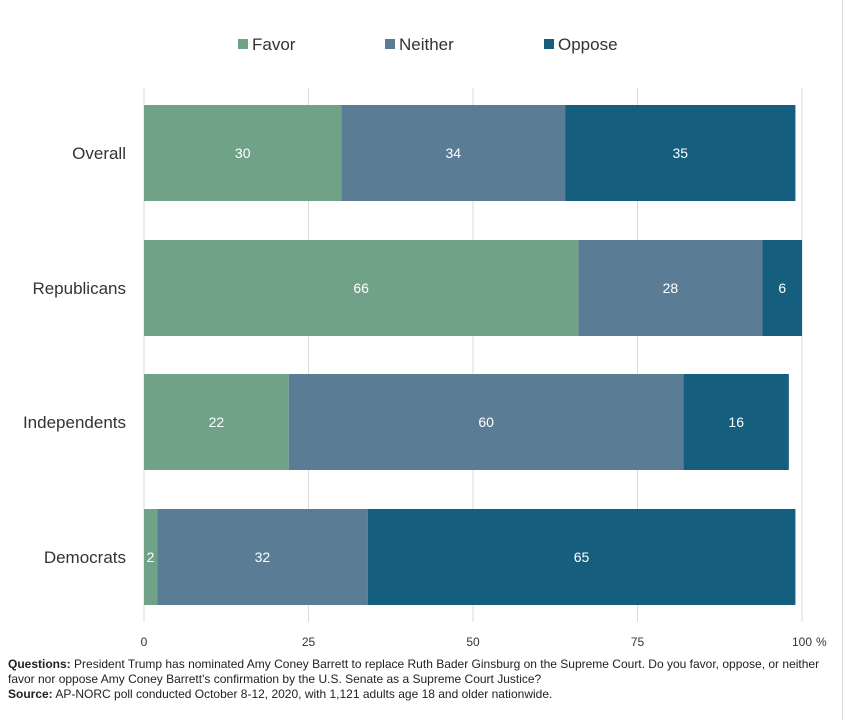  Describe the element at coordinates (274, 44) in the screenshot. I see `legend-label-favor: Favor` at that location.